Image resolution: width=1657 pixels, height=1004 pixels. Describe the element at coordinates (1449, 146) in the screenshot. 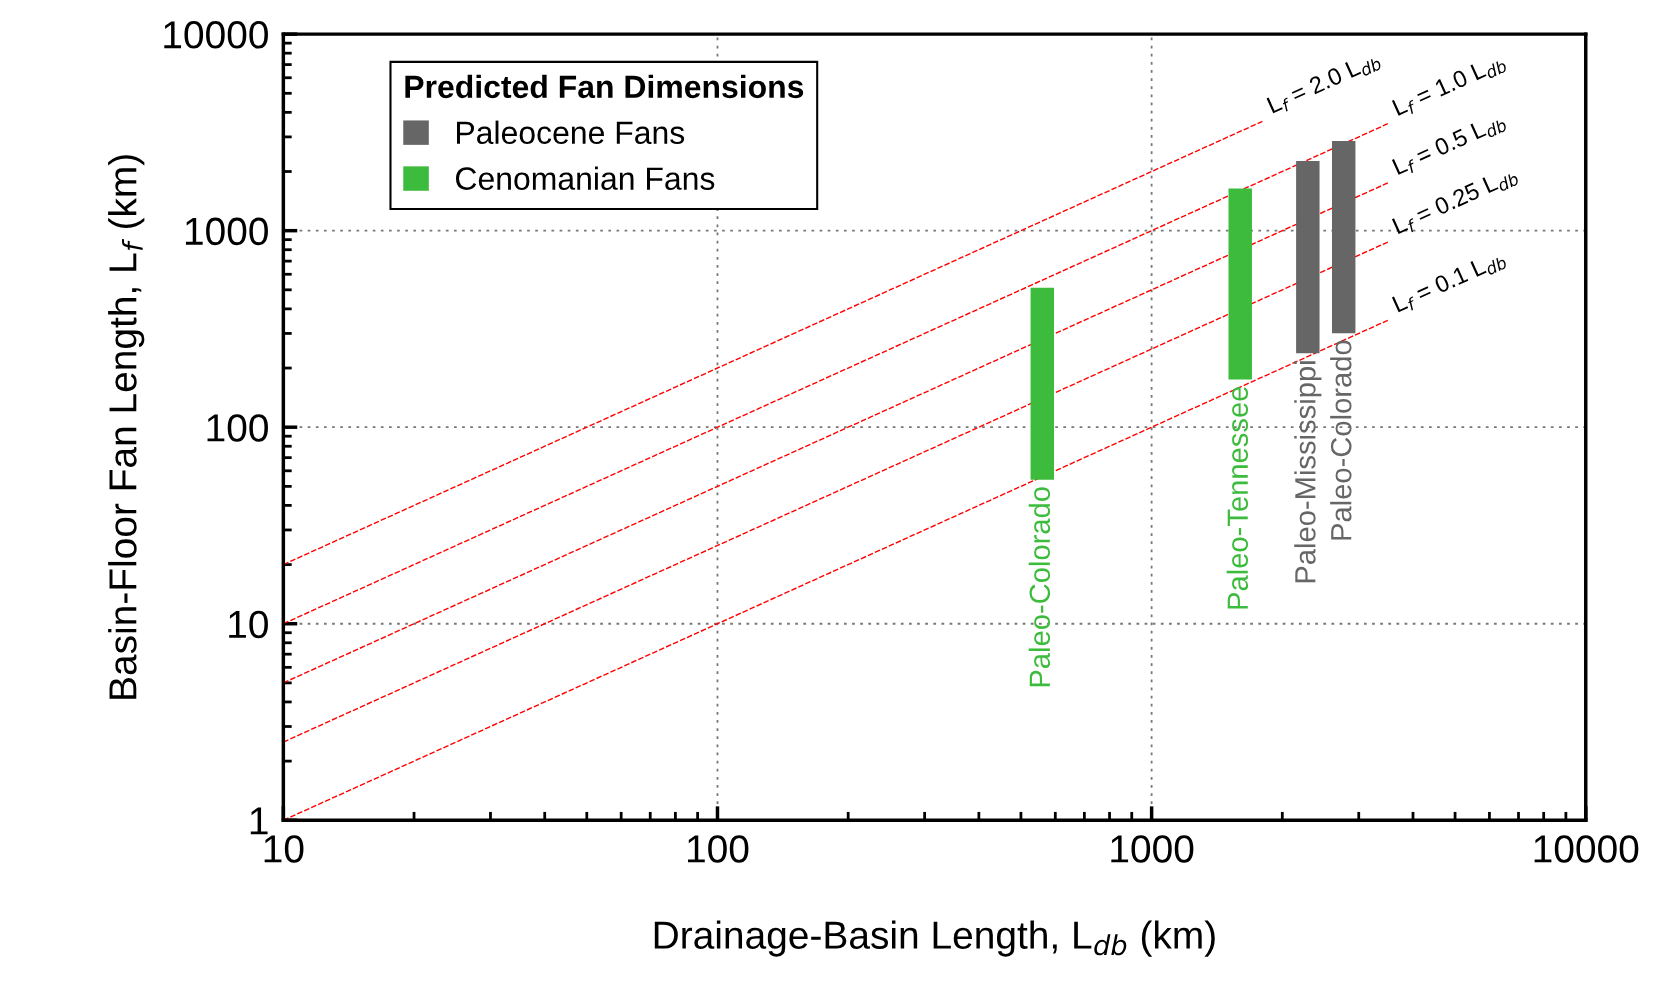

I see `text: L$_{f}$ = 0.5 L$_{db}$` at that location.